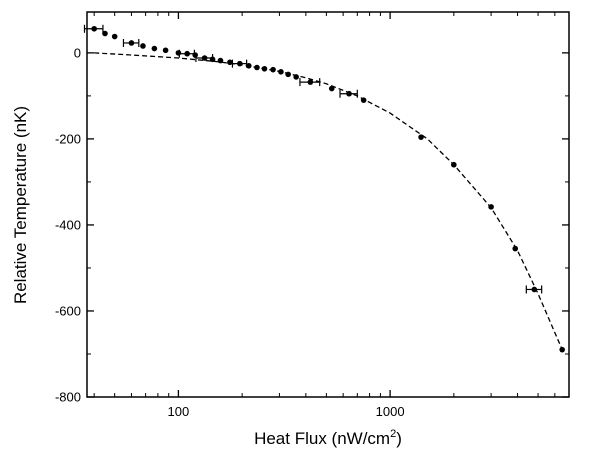 This screenshot has width=590, height=452. Describe the element at coordinates (322, 438) in the screenshot. I see `x-axis-title-main: Heat Flux (nW/cm` at that location.